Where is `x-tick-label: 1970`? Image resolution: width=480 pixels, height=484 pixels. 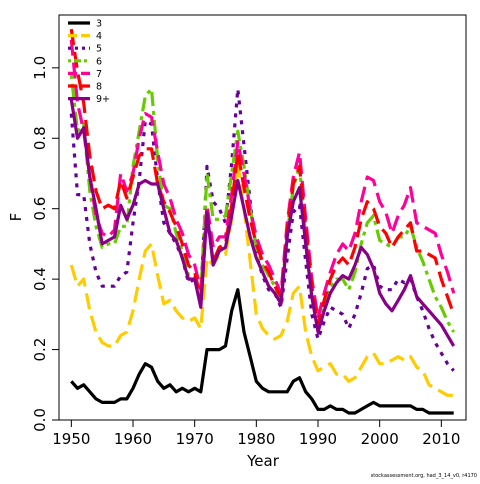 x-tick-label: 1970 is located at coordinates (195, 439).